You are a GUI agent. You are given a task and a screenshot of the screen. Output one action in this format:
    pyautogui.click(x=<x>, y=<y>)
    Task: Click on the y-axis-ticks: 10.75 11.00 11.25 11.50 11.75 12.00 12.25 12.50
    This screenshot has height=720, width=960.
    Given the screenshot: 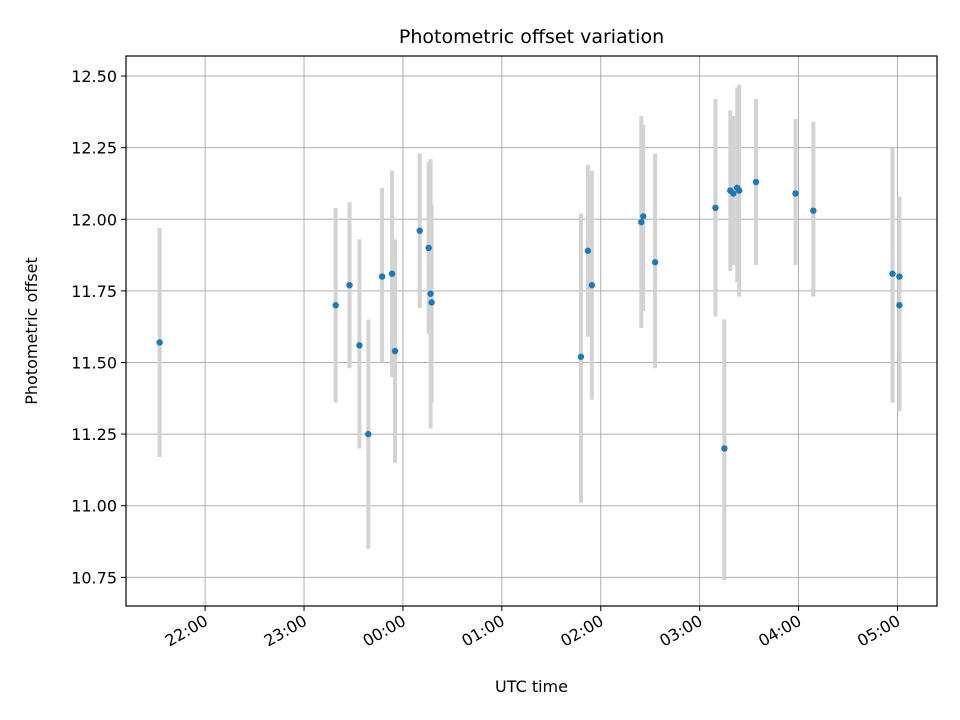 What is the action you would take?
    pyautogui.click(x=98, y=327)
    